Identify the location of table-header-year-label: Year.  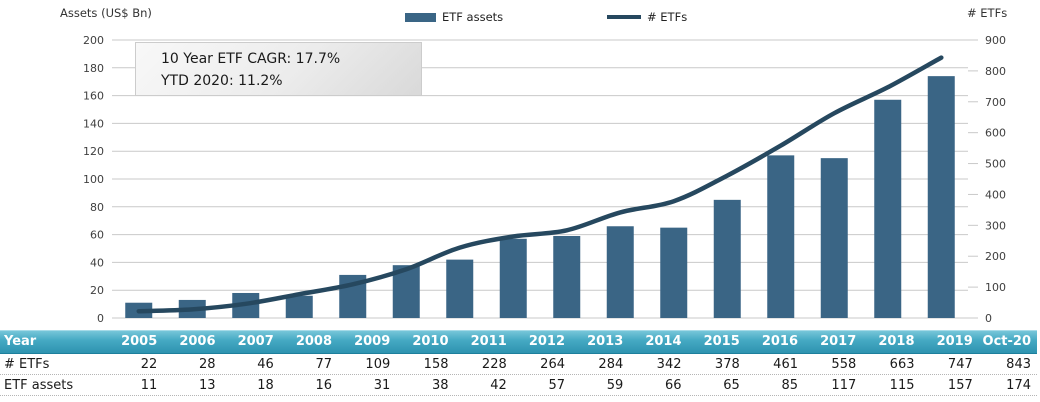
(20, 341).